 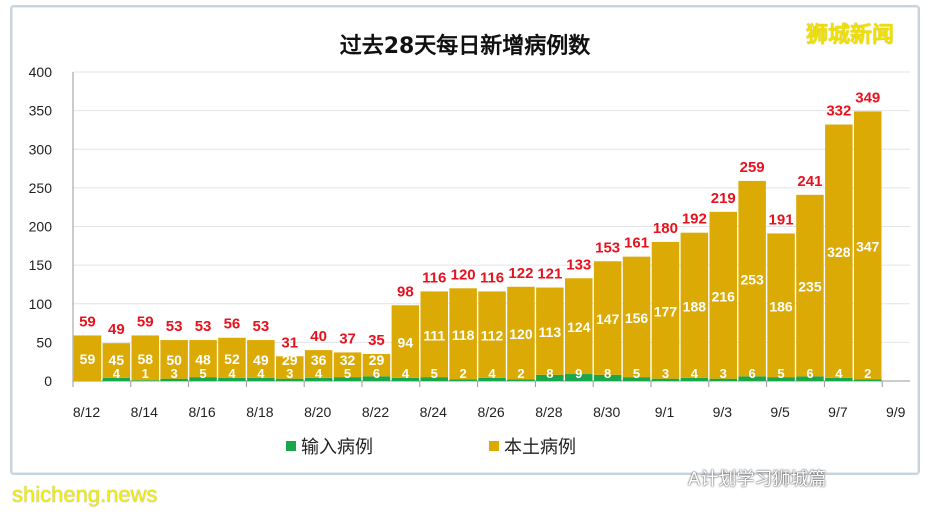 I want to click on total-label: 191, so click(x=781, y=219).